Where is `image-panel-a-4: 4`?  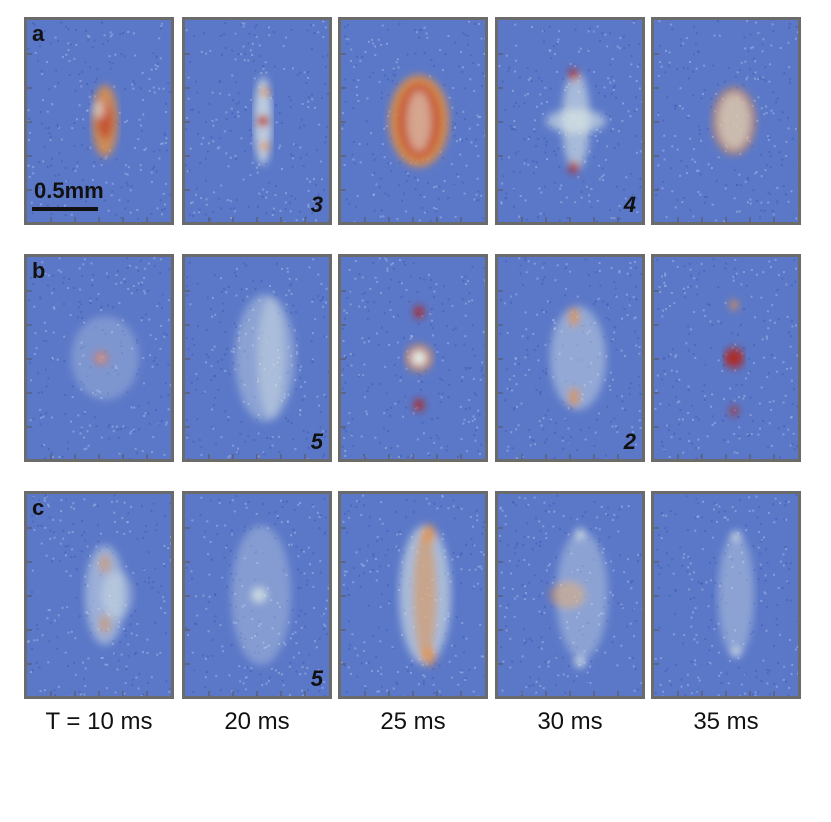
image-panel-a-4: 4 is located at coordinates (570, 121).